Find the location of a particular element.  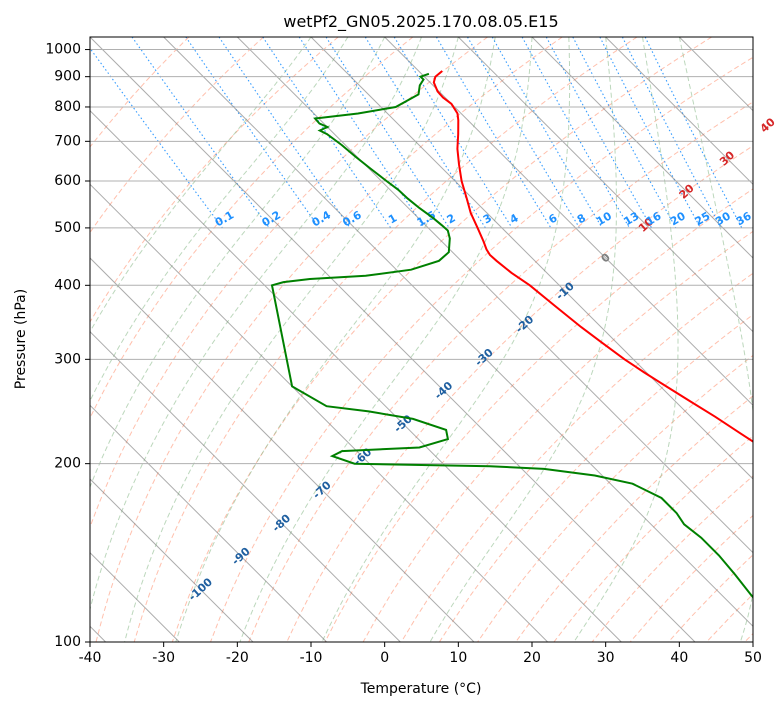

x-tick-label: -40 is located at coordinates (90, 658).